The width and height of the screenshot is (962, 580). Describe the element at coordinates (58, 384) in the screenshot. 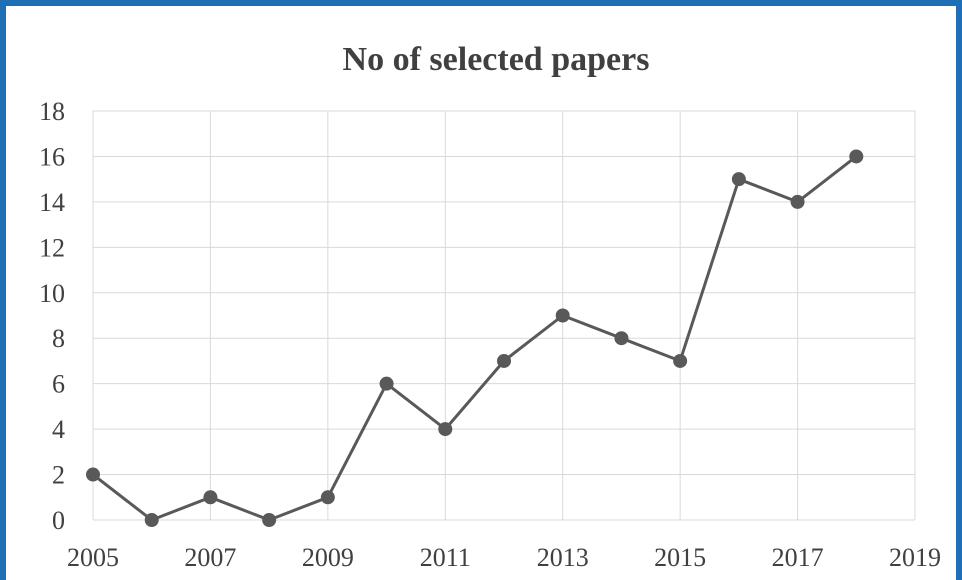

I see `y-tick-label-6: 6` at that location.